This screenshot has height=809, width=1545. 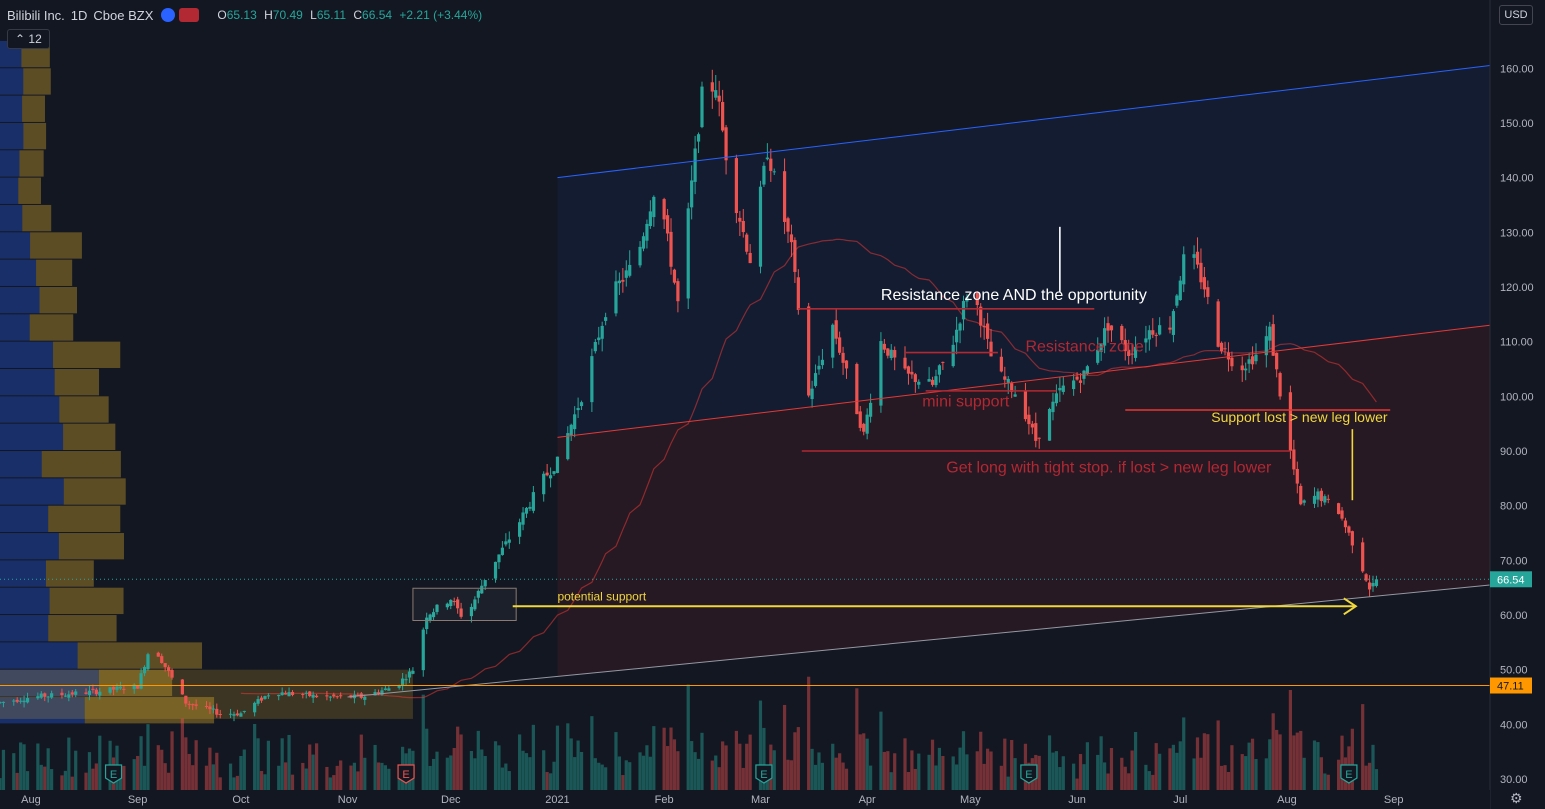 What do you see at coordinates (1516, 798) in the screenshot?
I see `settings-gear-icon: ⚙` at bounding box center [1516, 798].